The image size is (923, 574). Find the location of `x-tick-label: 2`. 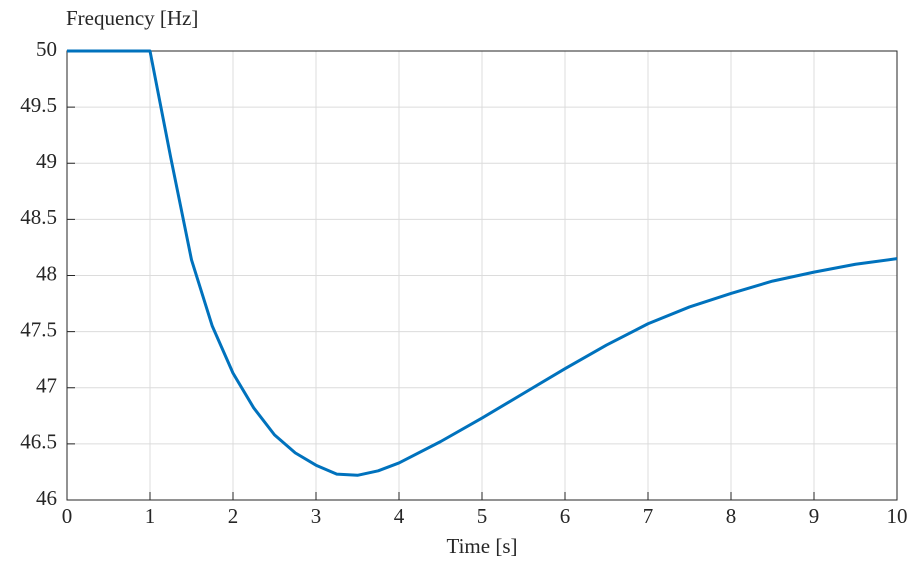

x-tick-label: 2 is located at coordinates (233, 516).